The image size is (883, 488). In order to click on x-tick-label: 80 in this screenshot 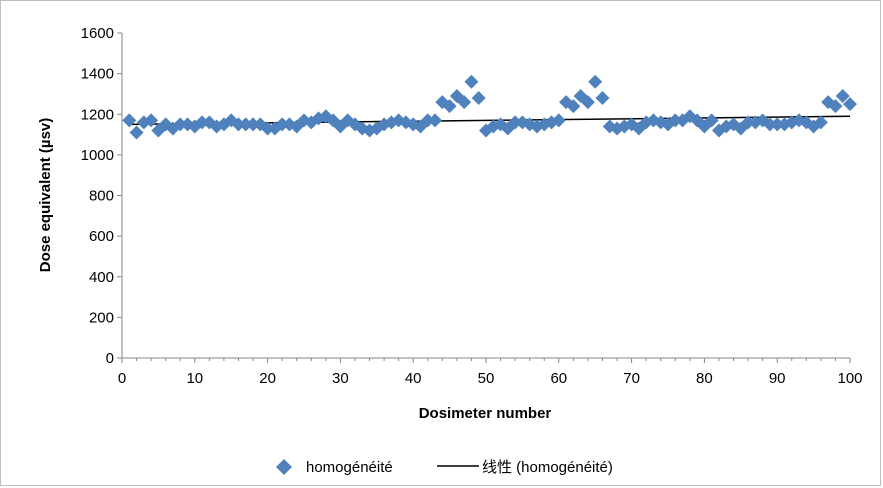, I will do `click(704, 378)`.